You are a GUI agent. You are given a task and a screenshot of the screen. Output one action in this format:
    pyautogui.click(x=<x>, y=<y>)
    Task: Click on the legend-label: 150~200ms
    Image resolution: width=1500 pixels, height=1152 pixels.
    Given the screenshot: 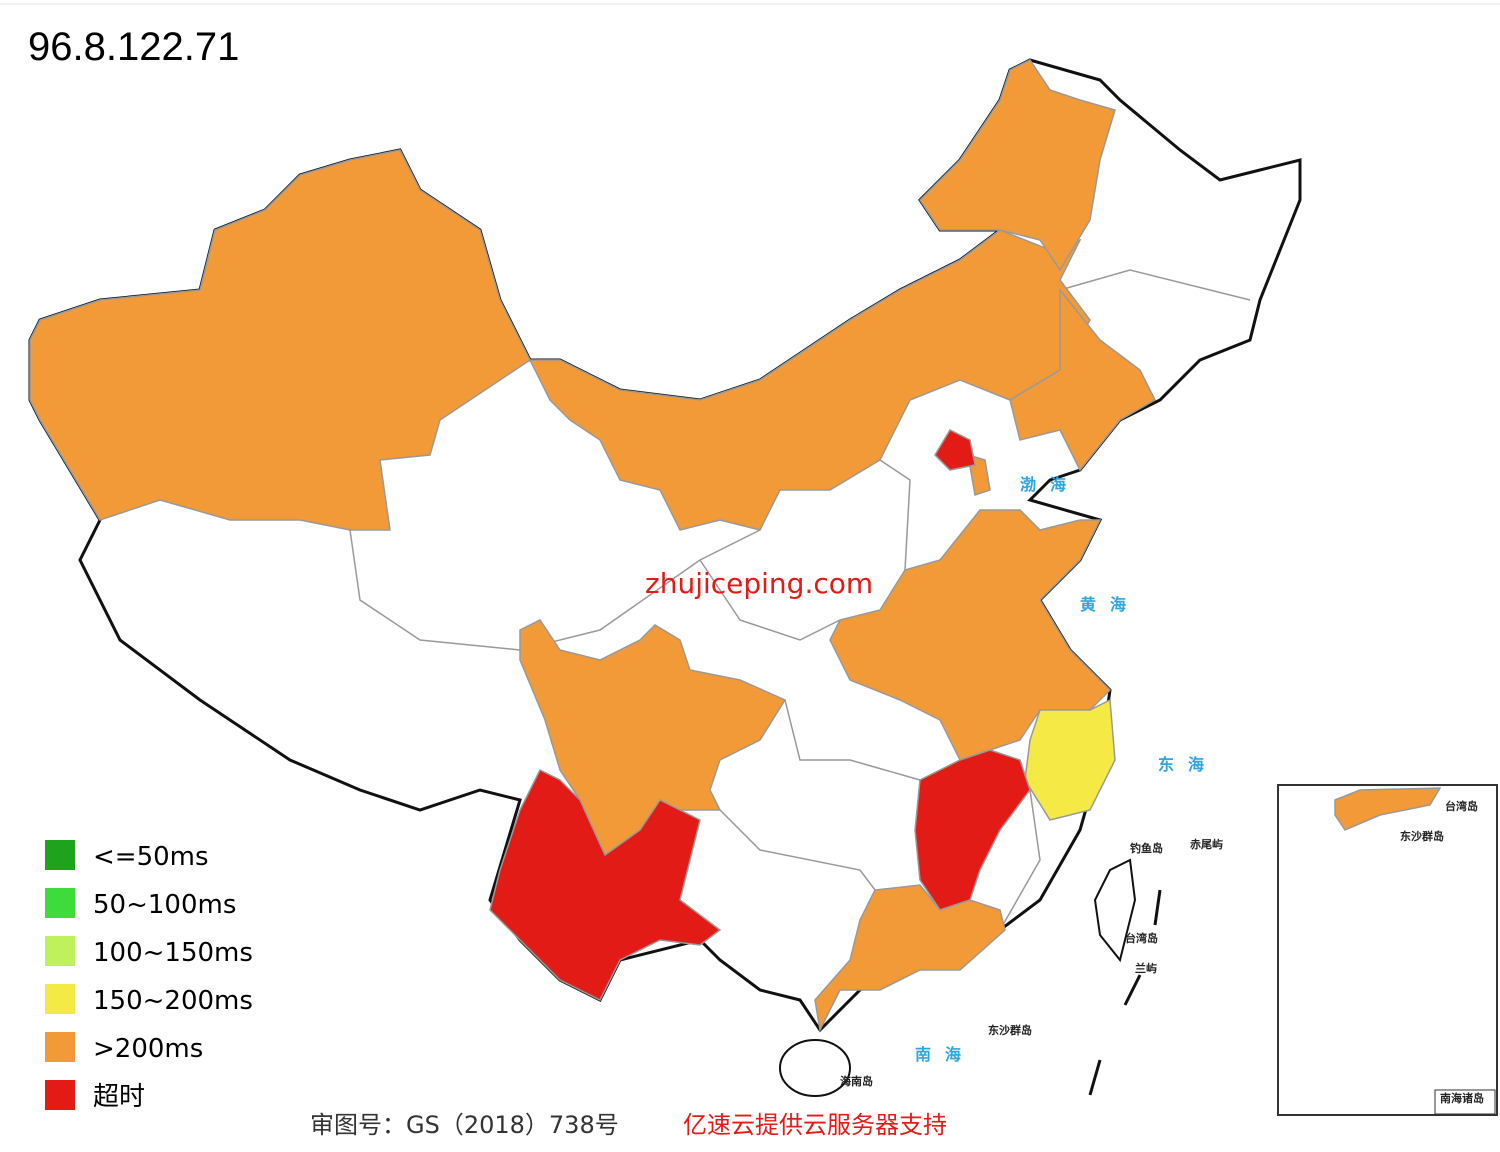 What is the action you would take?
    pyautogui.click(x=173, y=1001)
    